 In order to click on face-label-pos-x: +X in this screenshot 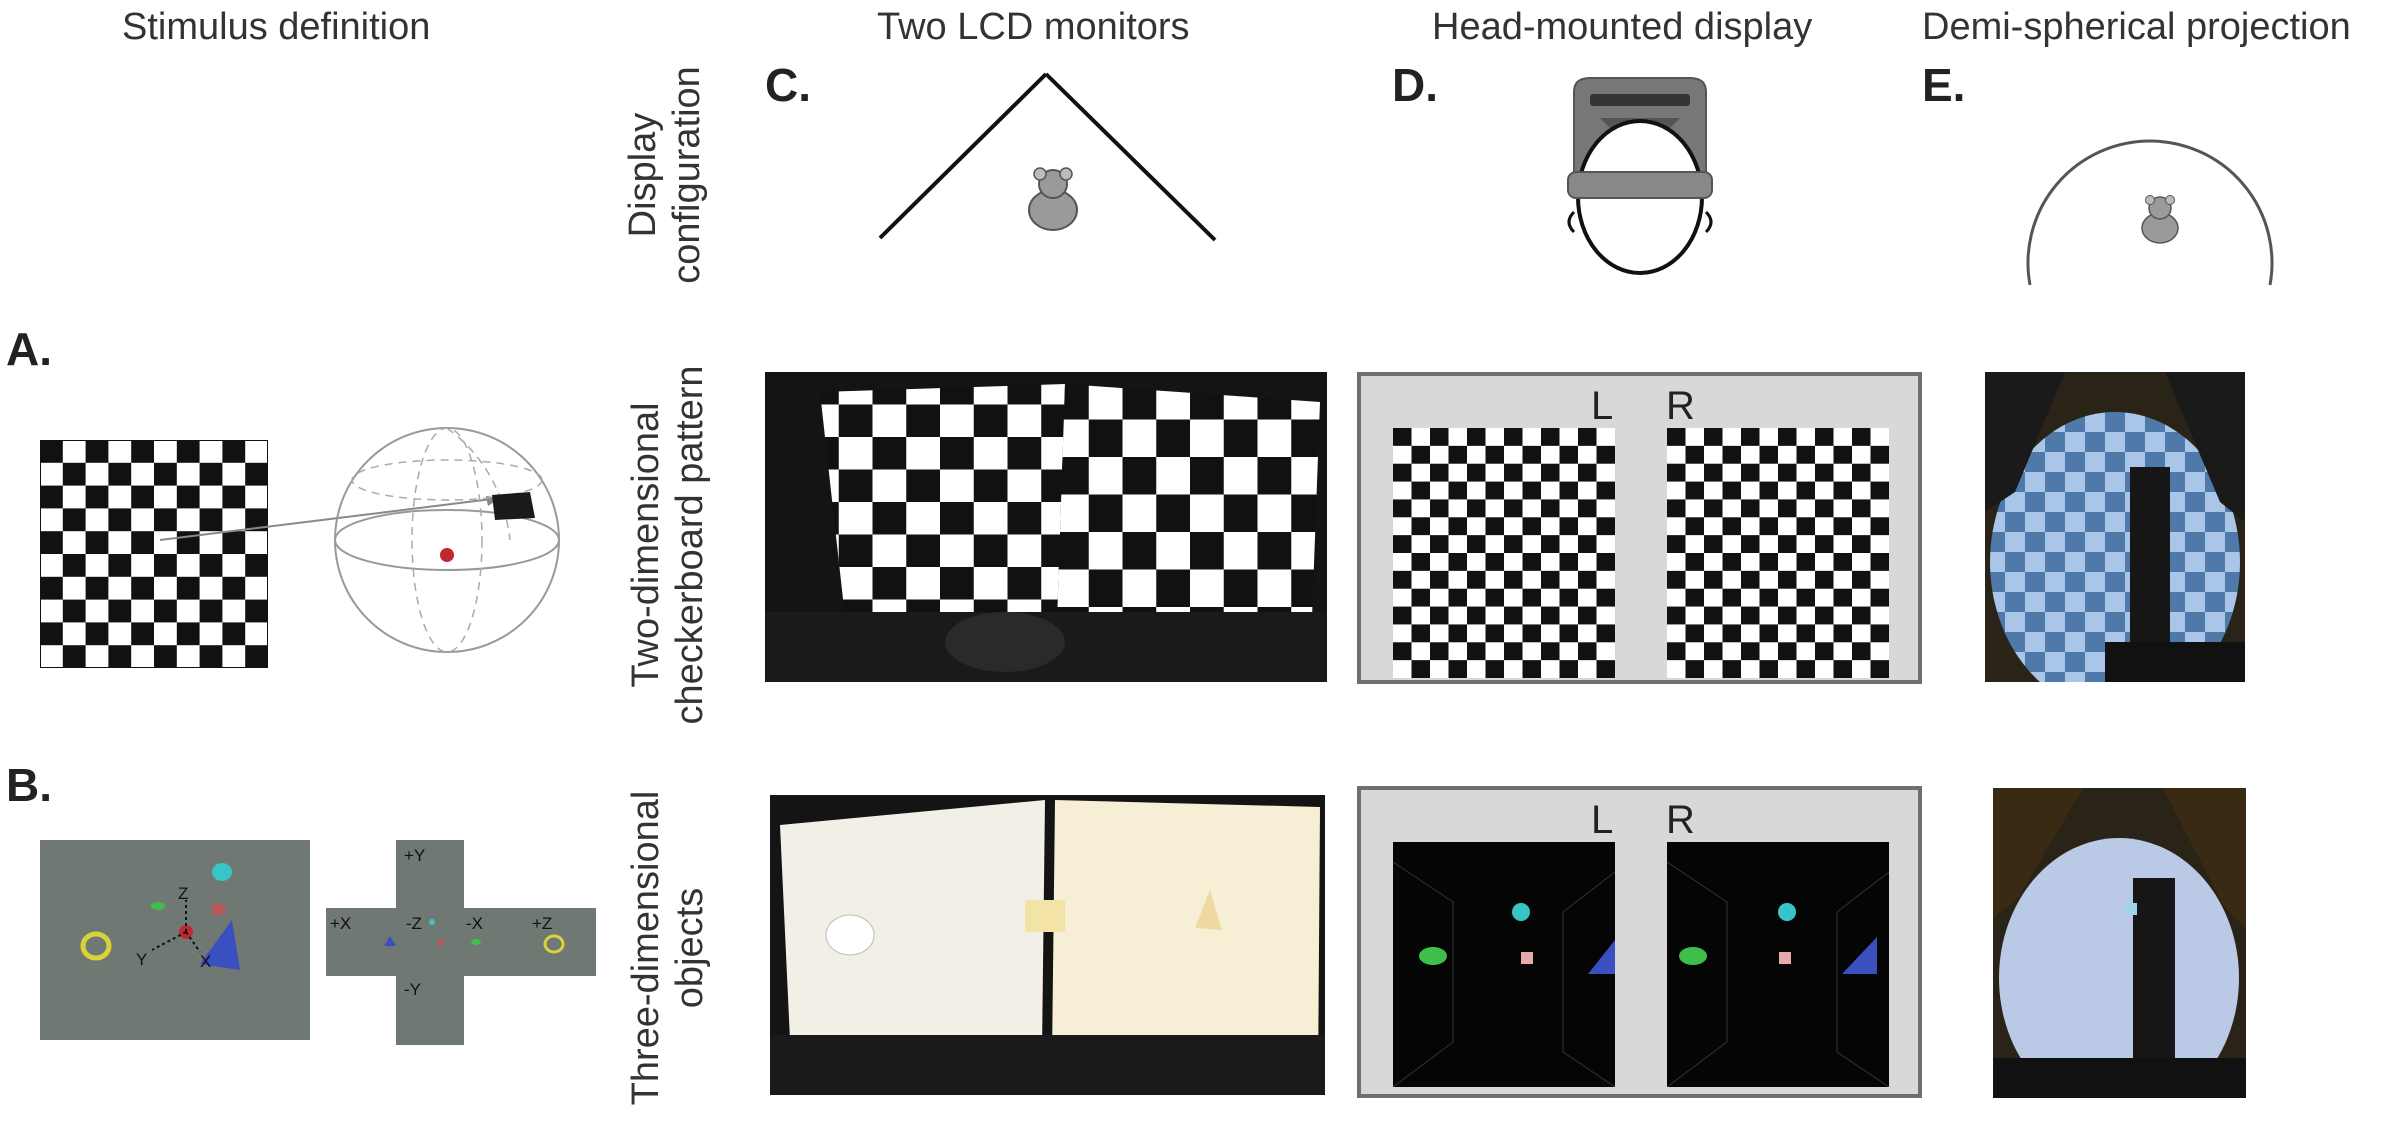, I will do `click(341, 923)`.